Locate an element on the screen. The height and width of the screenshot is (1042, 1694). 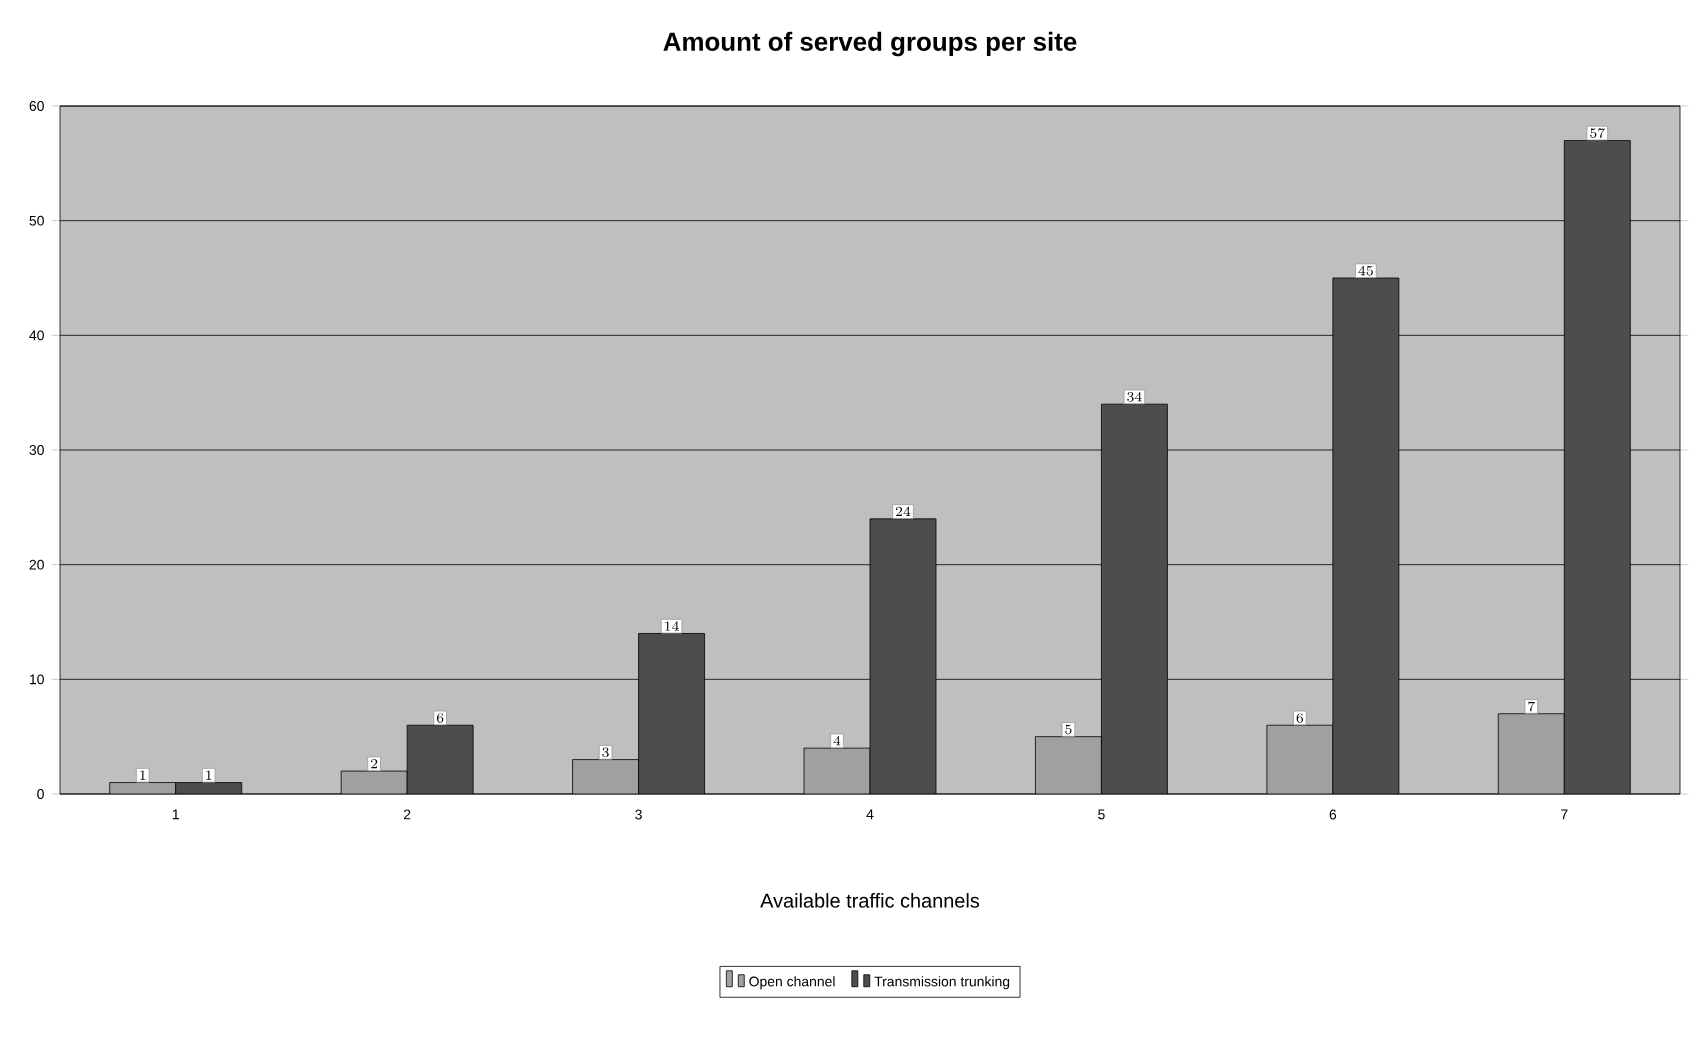
x-axis-title: Available traffic channels is located at coordinates (870, 900).